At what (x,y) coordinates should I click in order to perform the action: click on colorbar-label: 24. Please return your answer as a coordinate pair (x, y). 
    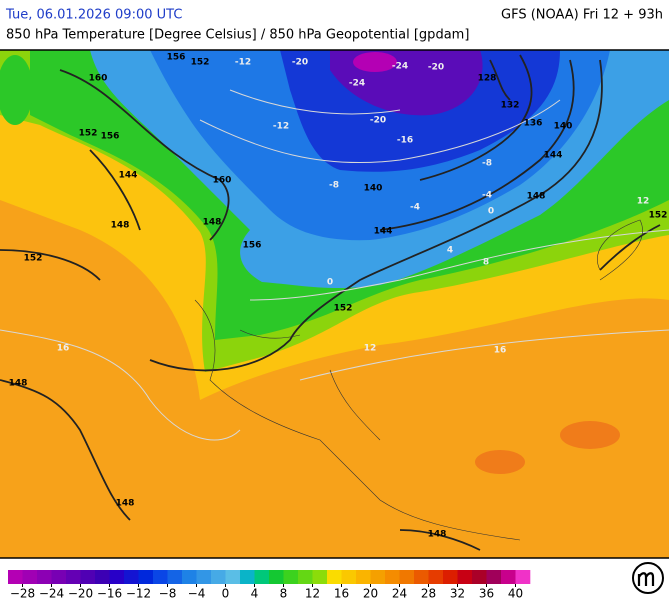
    Looking at the image, I should click on (399, 594).